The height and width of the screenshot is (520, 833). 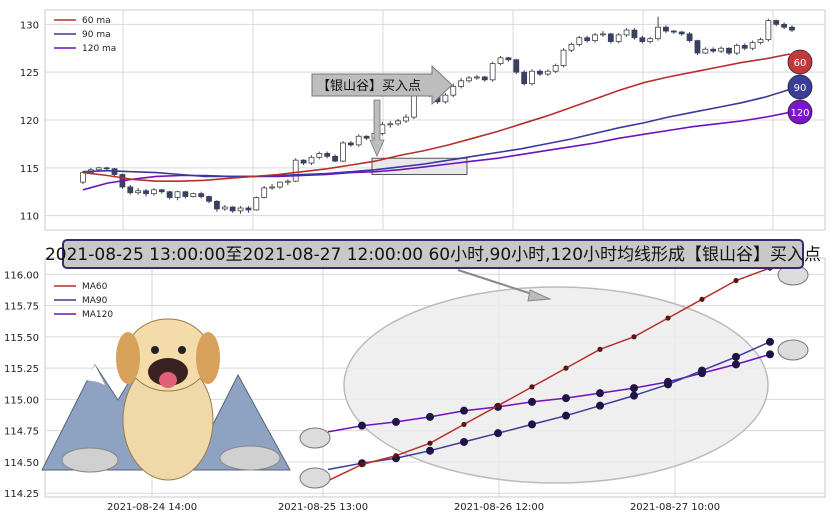 I want to click on dog-eye-left, so click(x=155, y=350).